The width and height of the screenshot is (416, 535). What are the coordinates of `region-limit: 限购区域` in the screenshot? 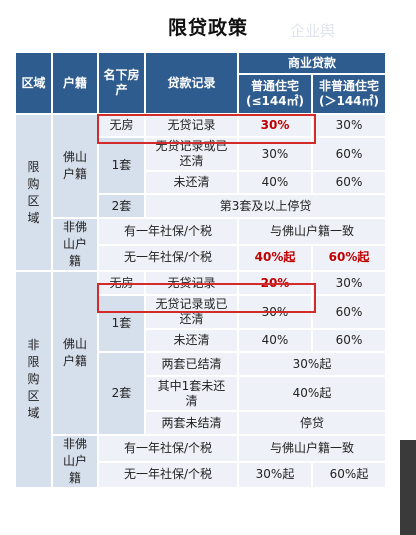 It's located at (33, 192).